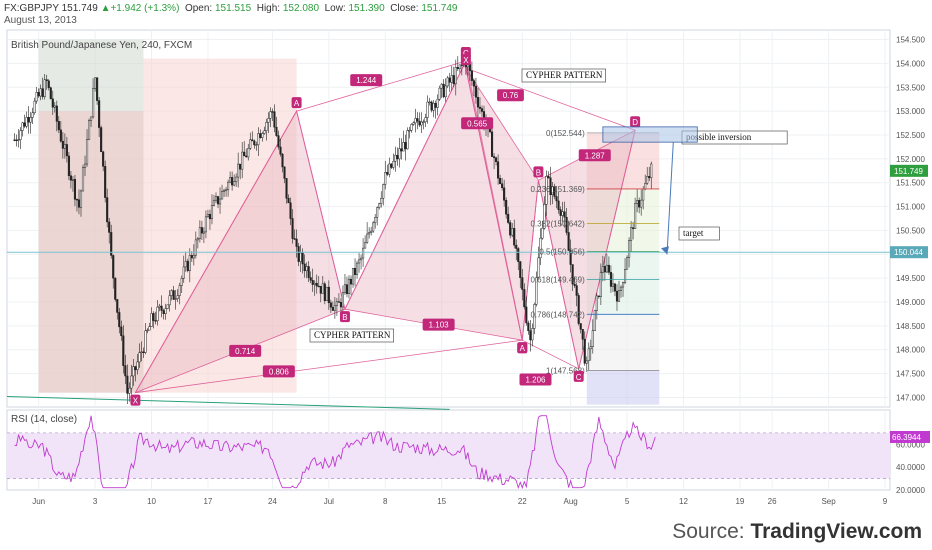 Image resolution: width=932 pixels, height=550 pixels. Describe the element at coordinates (565, 133) in the screenshot. I see `fib-label: 0(152.544)` at that location.